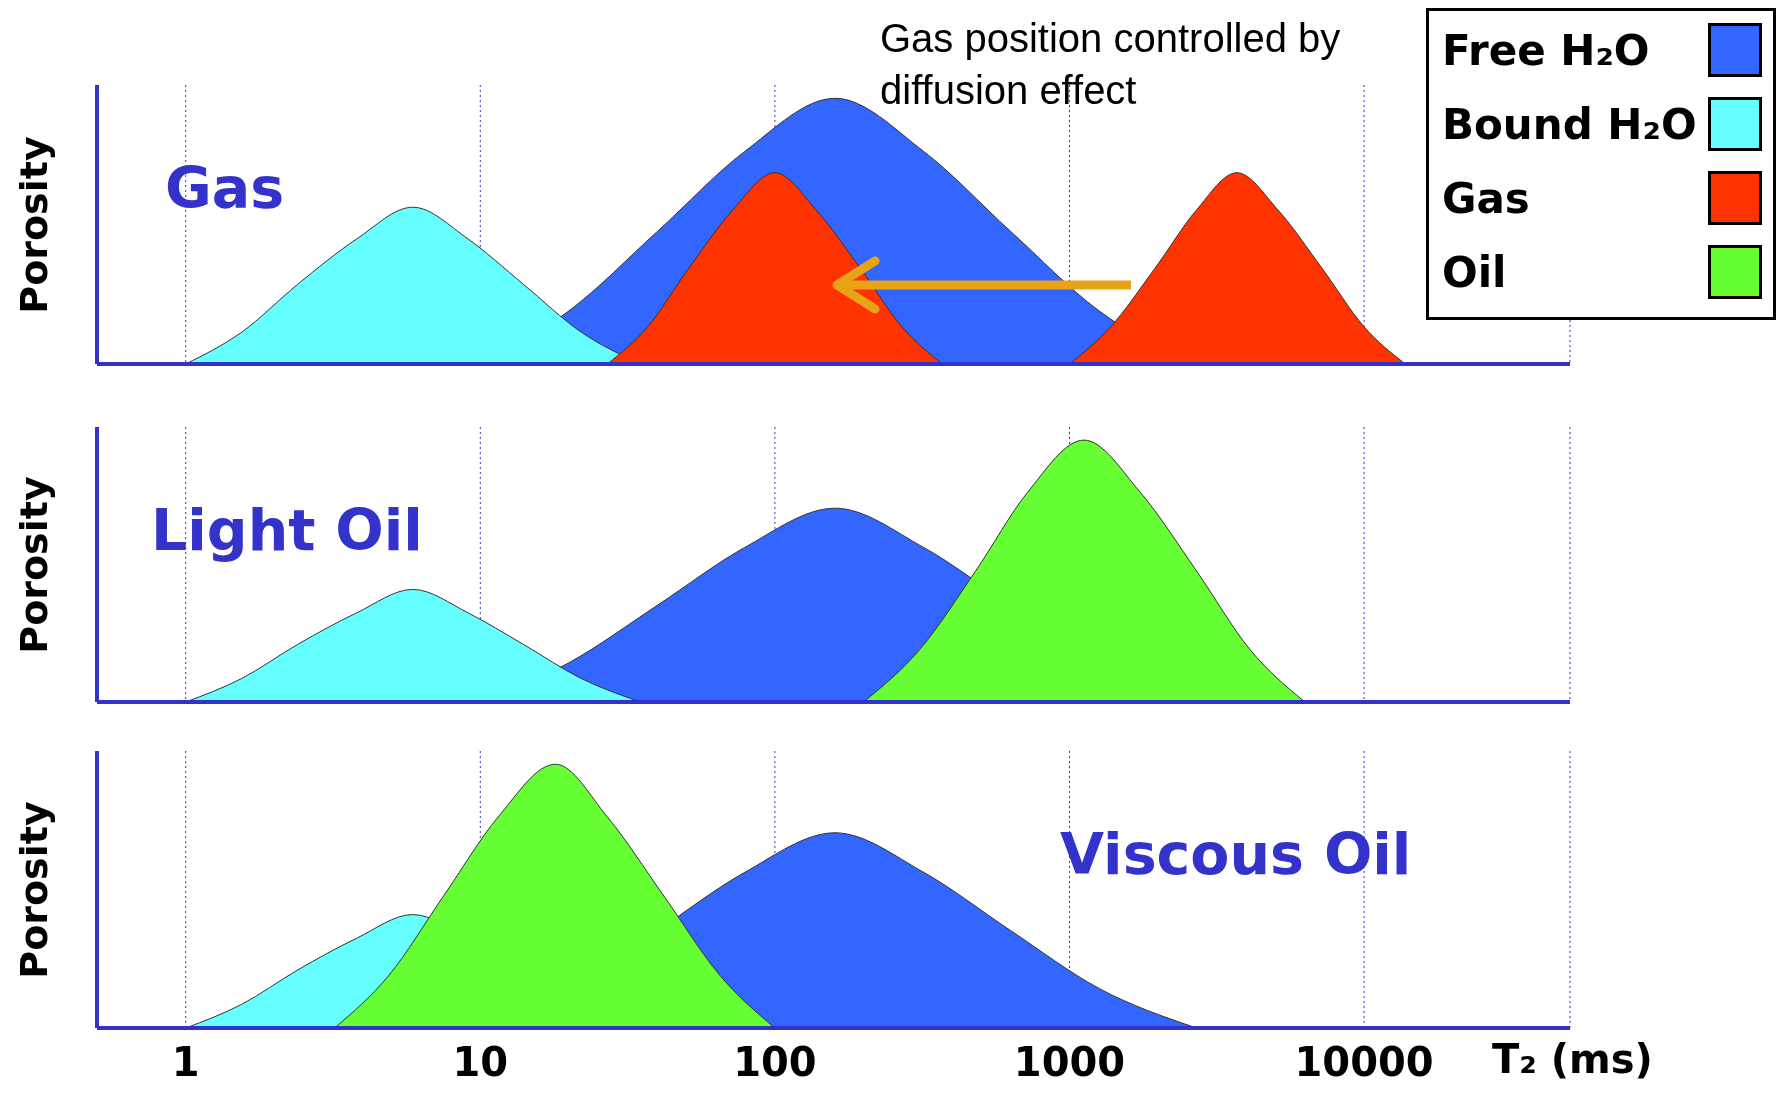 Image resolution: width=1784 pixels, height=1097 pixels. I want to click on x-axis-title: T₂ (ms), so click(1572, 1059).